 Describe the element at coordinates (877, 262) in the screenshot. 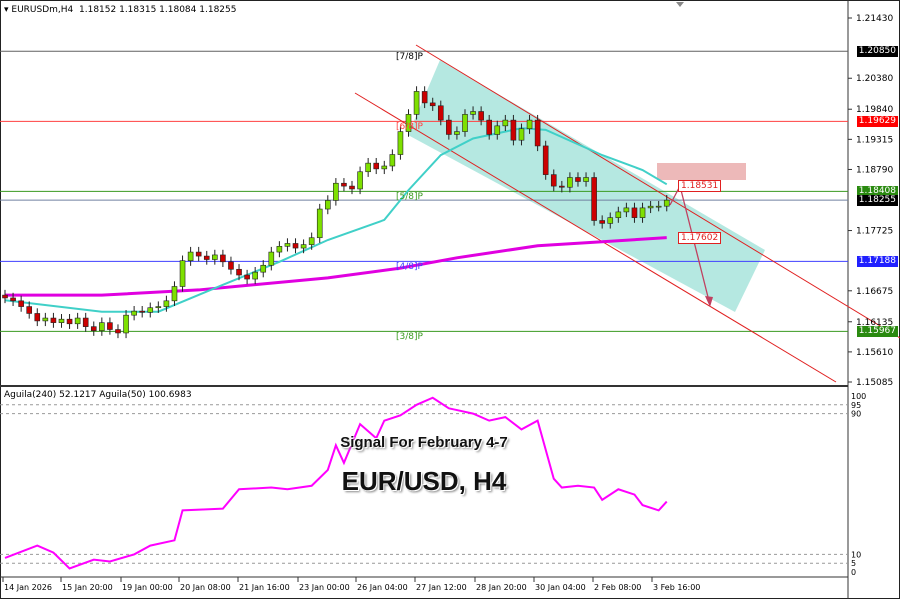

I see `price-tag: 1.17188` at that location.